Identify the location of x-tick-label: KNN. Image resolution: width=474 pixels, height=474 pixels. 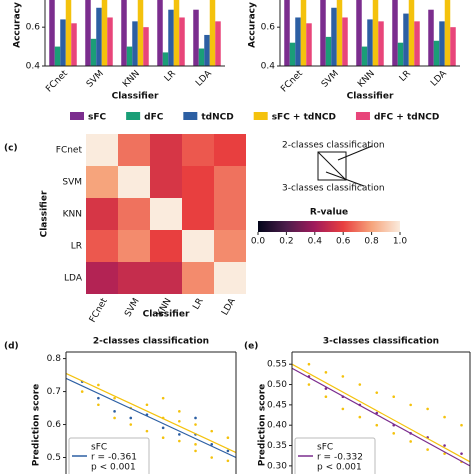
(366, 79).